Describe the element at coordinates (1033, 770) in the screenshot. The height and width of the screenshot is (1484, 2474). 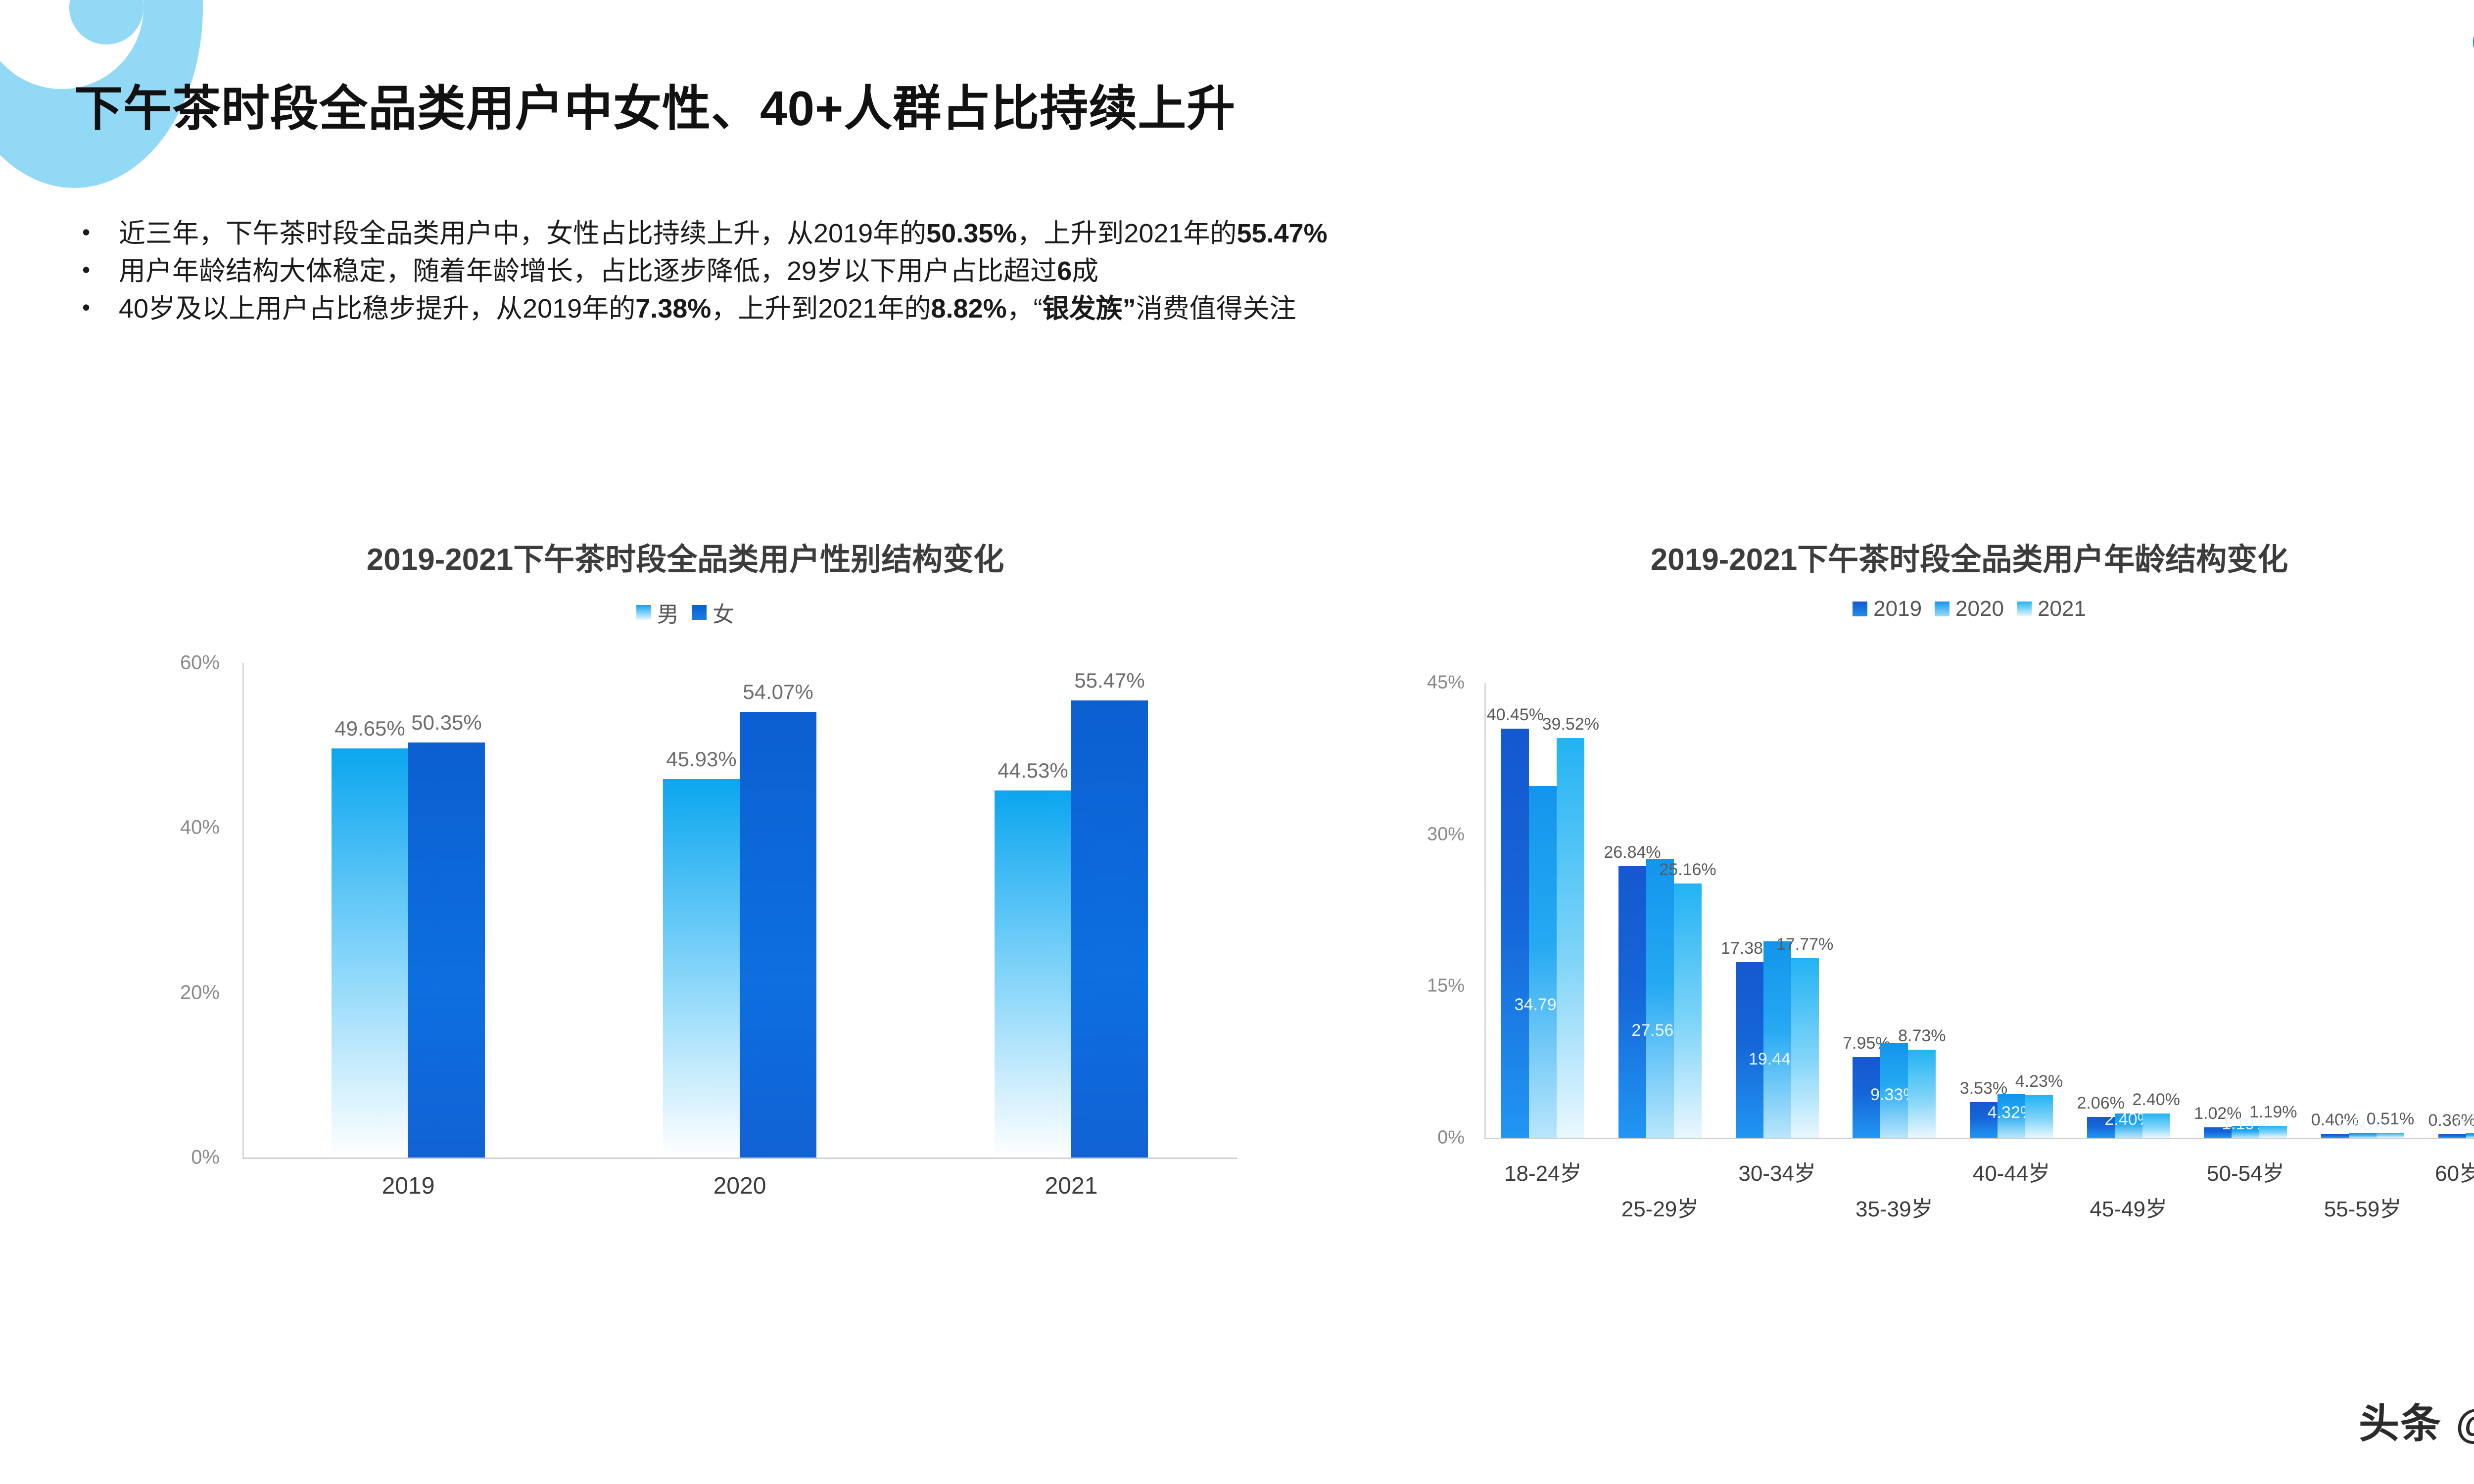
I see `bar-value-label: 44.53%` at that location.